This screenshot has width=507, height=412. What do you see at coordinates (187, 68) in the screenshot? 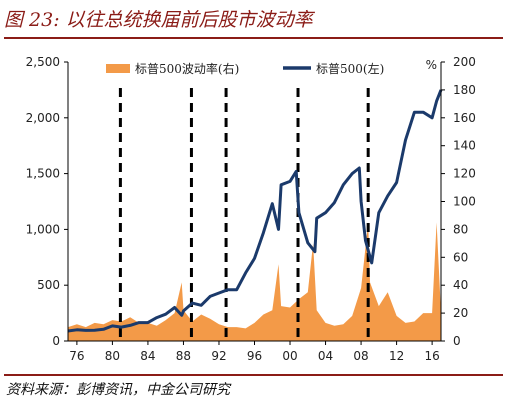
I see `legend-label-volatility: 标普500波动率(右)` at bounding box center [187, 68].